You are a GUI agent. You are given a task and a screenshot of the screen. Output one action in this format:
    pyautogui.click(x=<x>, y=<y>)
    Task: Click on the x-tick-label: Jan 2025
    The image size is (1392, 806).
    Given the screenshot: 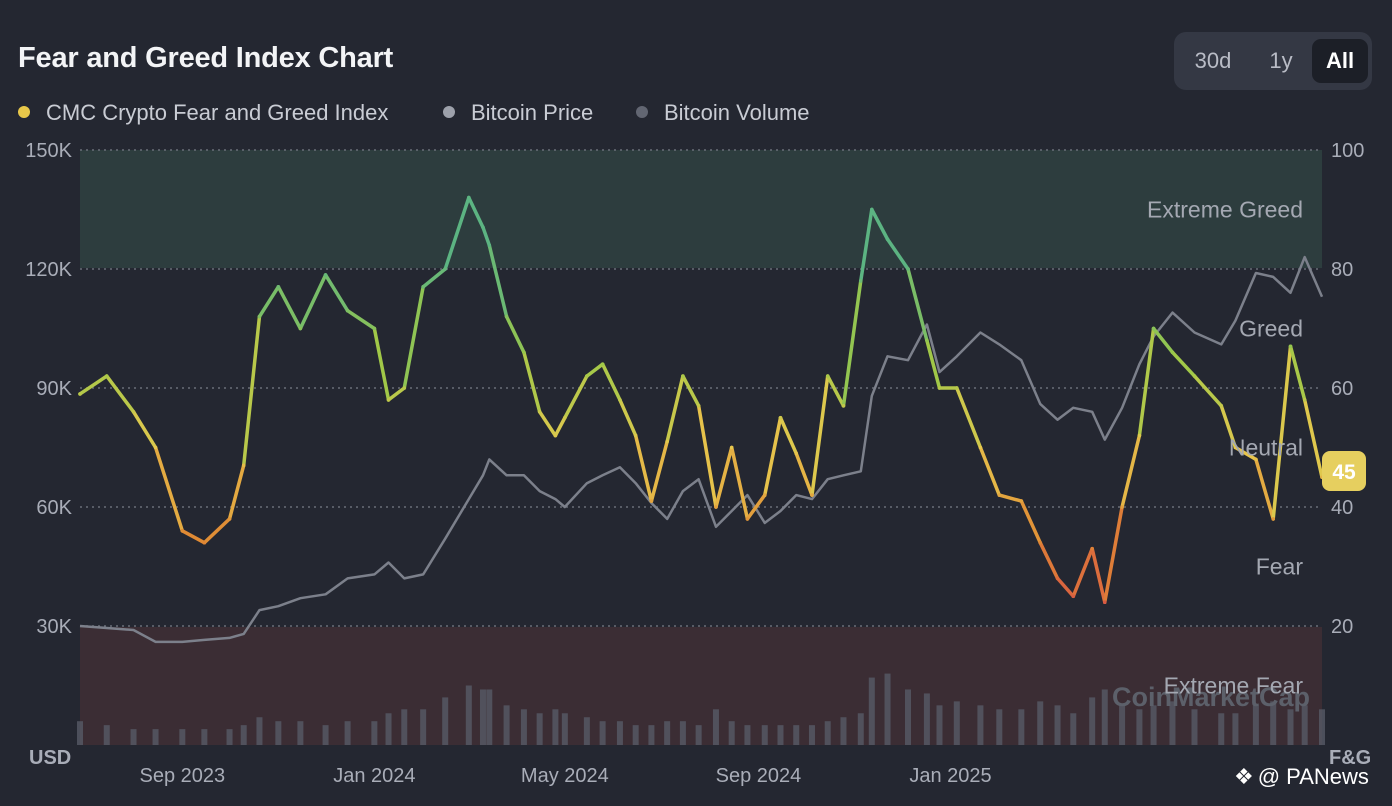 What is the action you would take?
    pyautogui.click(x=950, y=776)
    